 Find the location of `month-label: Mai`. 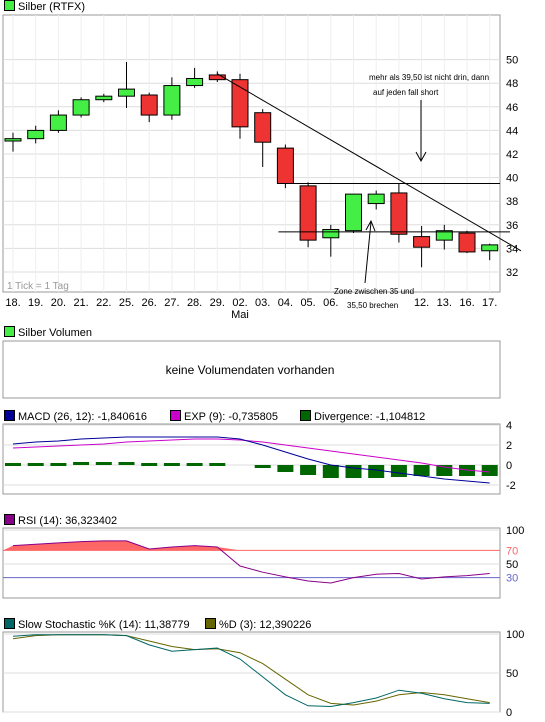

month-label: Mai is located at coordinates (240, 315).